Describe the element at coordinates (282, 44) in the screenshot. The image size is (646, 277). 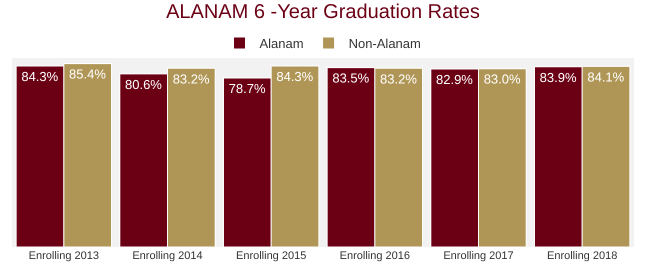
I see `legend-label: Alanam` at that location.